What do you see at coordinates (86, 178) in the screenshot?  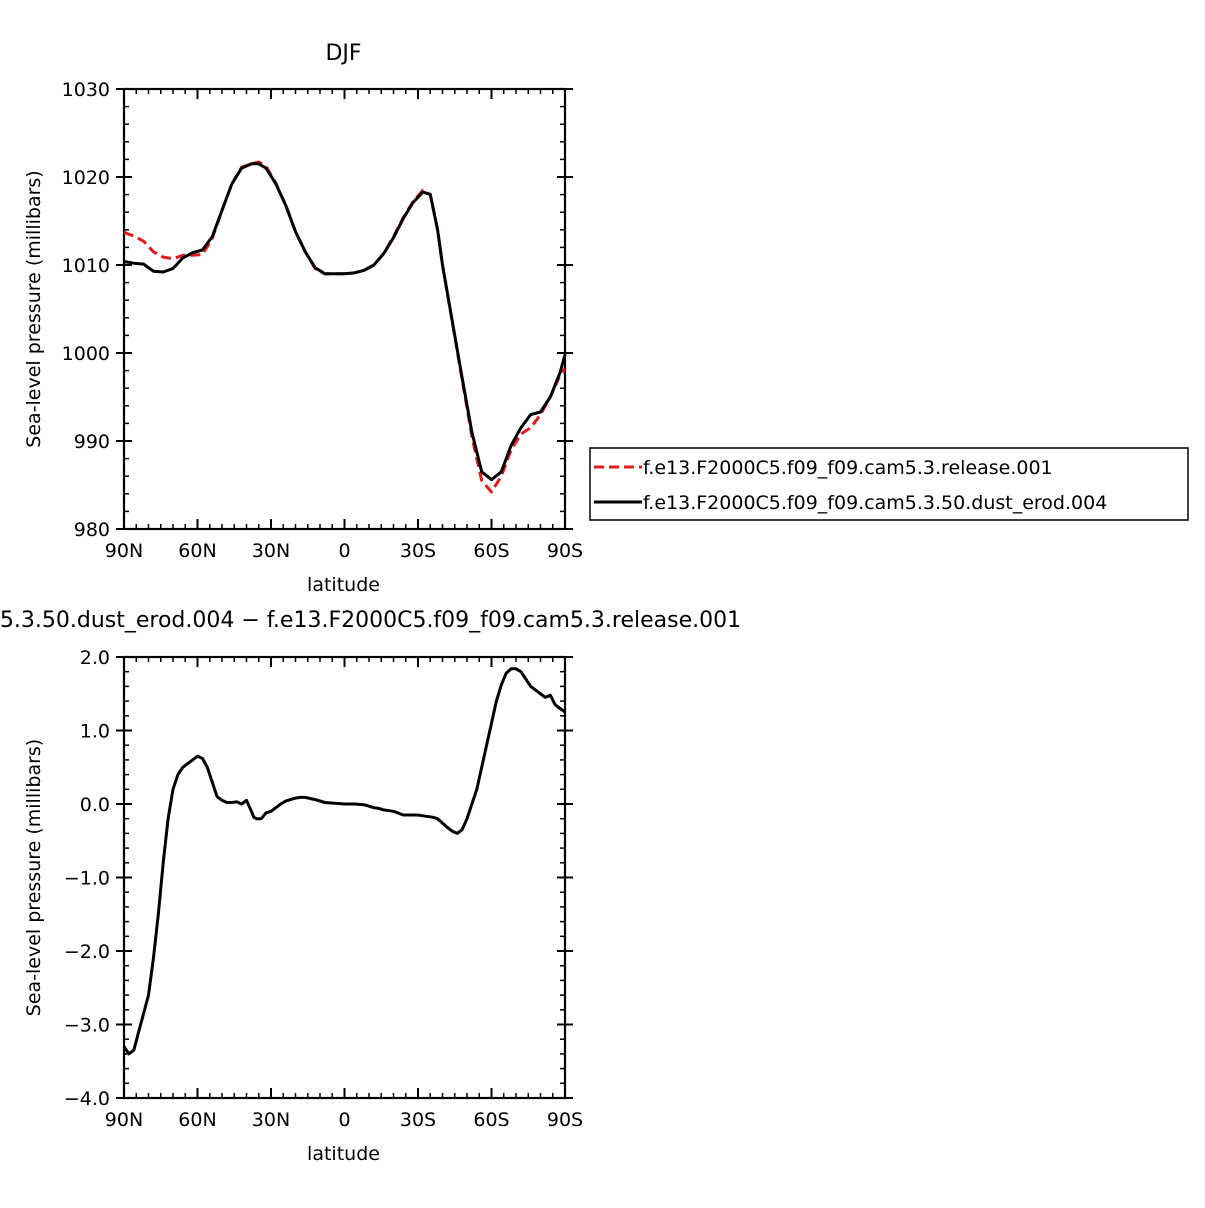 I see `y-tick-label: 1020` at bounding box center [86, 178].